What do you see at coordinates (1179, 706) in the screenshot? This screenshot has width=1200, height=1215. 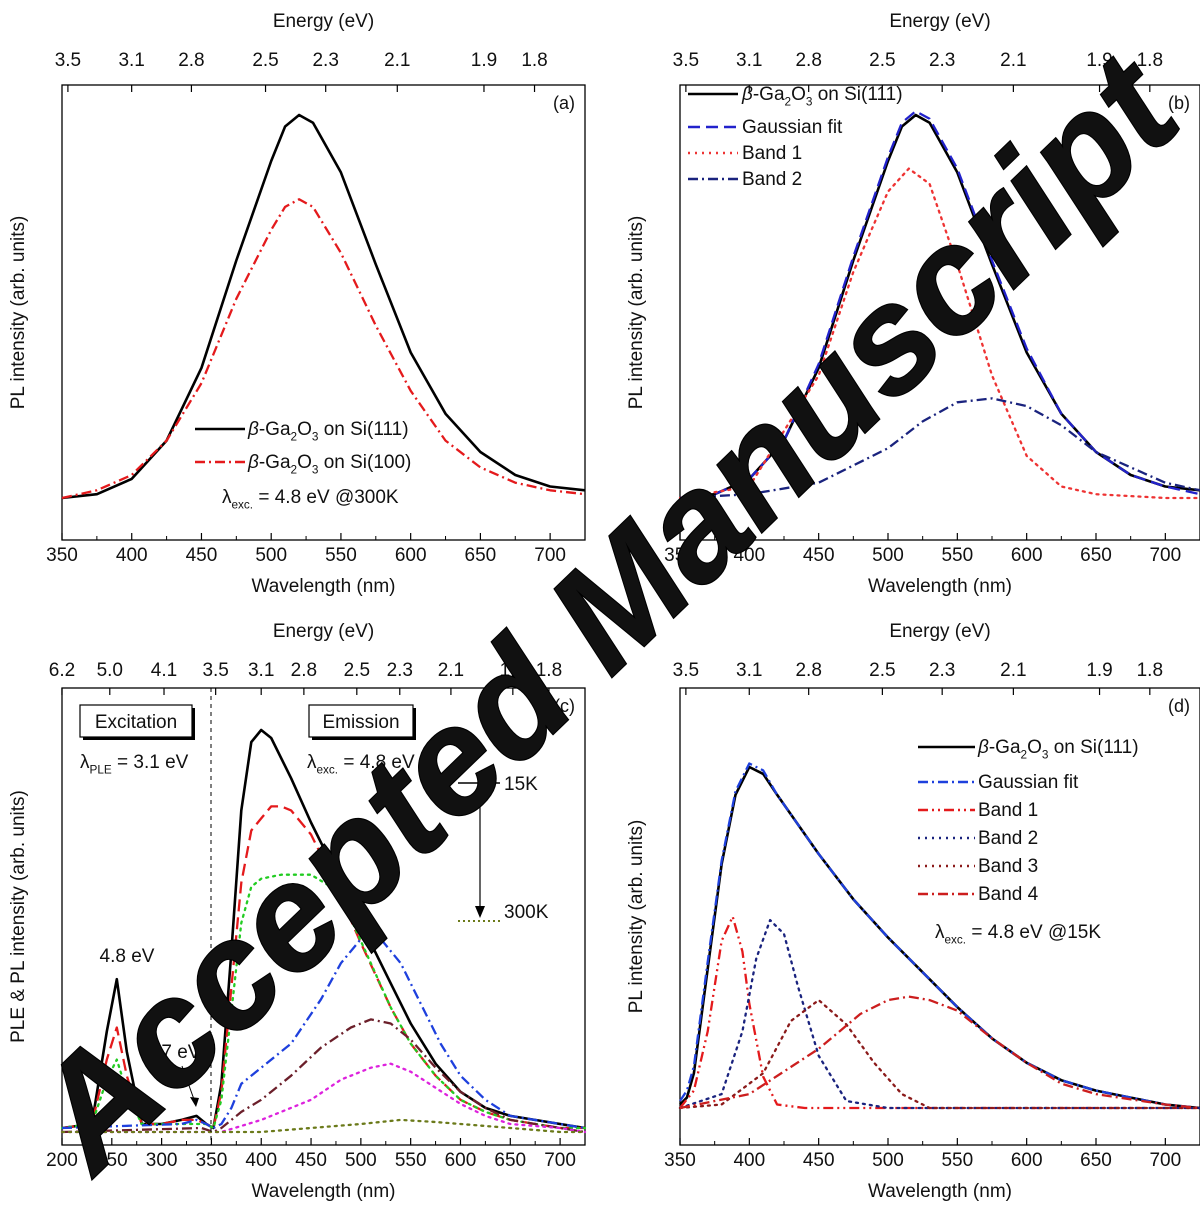 I see `panel-label: (d)` at bounding box center [1179, 706].